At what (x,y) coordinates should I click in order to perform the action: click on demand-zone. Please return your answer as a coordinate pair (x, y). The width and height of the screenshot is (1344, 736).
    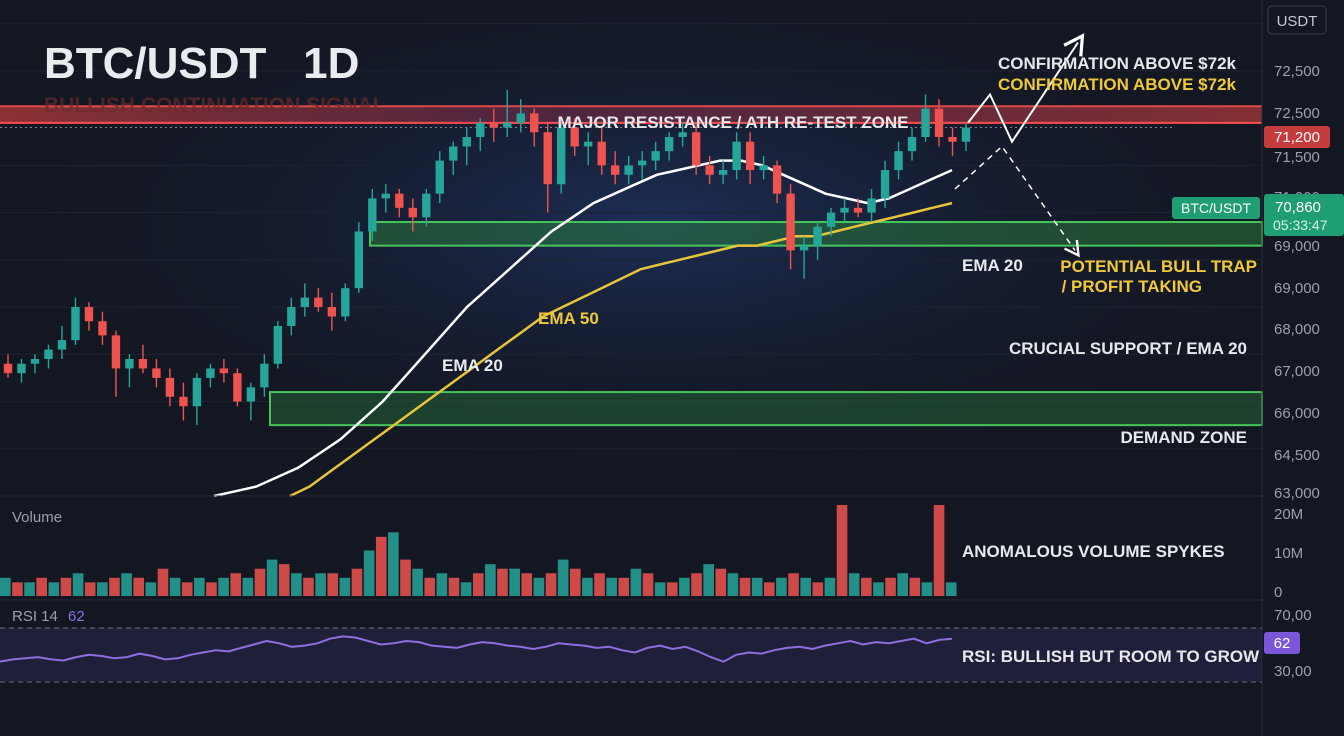
    Looking at the image, I should click on (766, 409).